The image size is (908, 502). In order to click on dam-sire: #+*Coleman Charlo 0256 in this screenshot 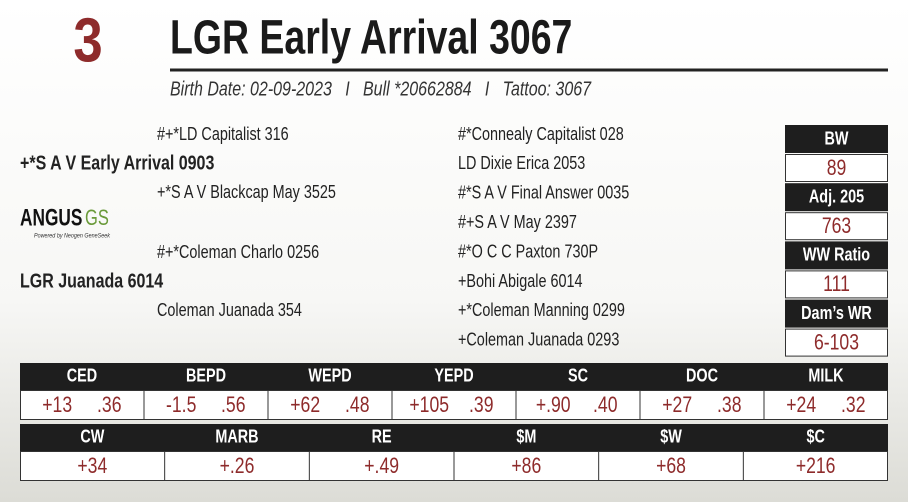, I will do `click(238, 252)`.